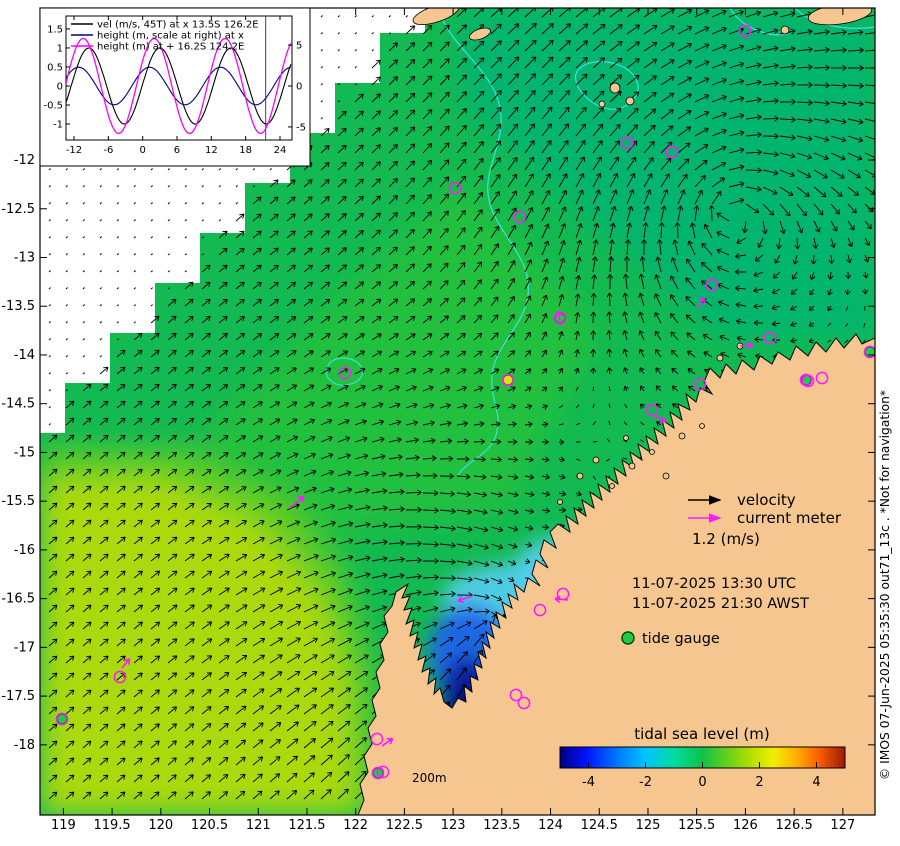  I want to click on colorbar-title: tidal sea level (m), so click(701, 734).